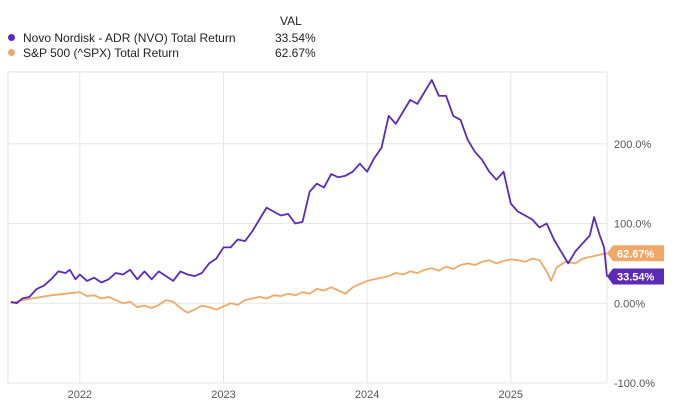  Describe the element at coordinates (223, 395) in the screenshot. I see `x-tick-label: 2023` at that location.